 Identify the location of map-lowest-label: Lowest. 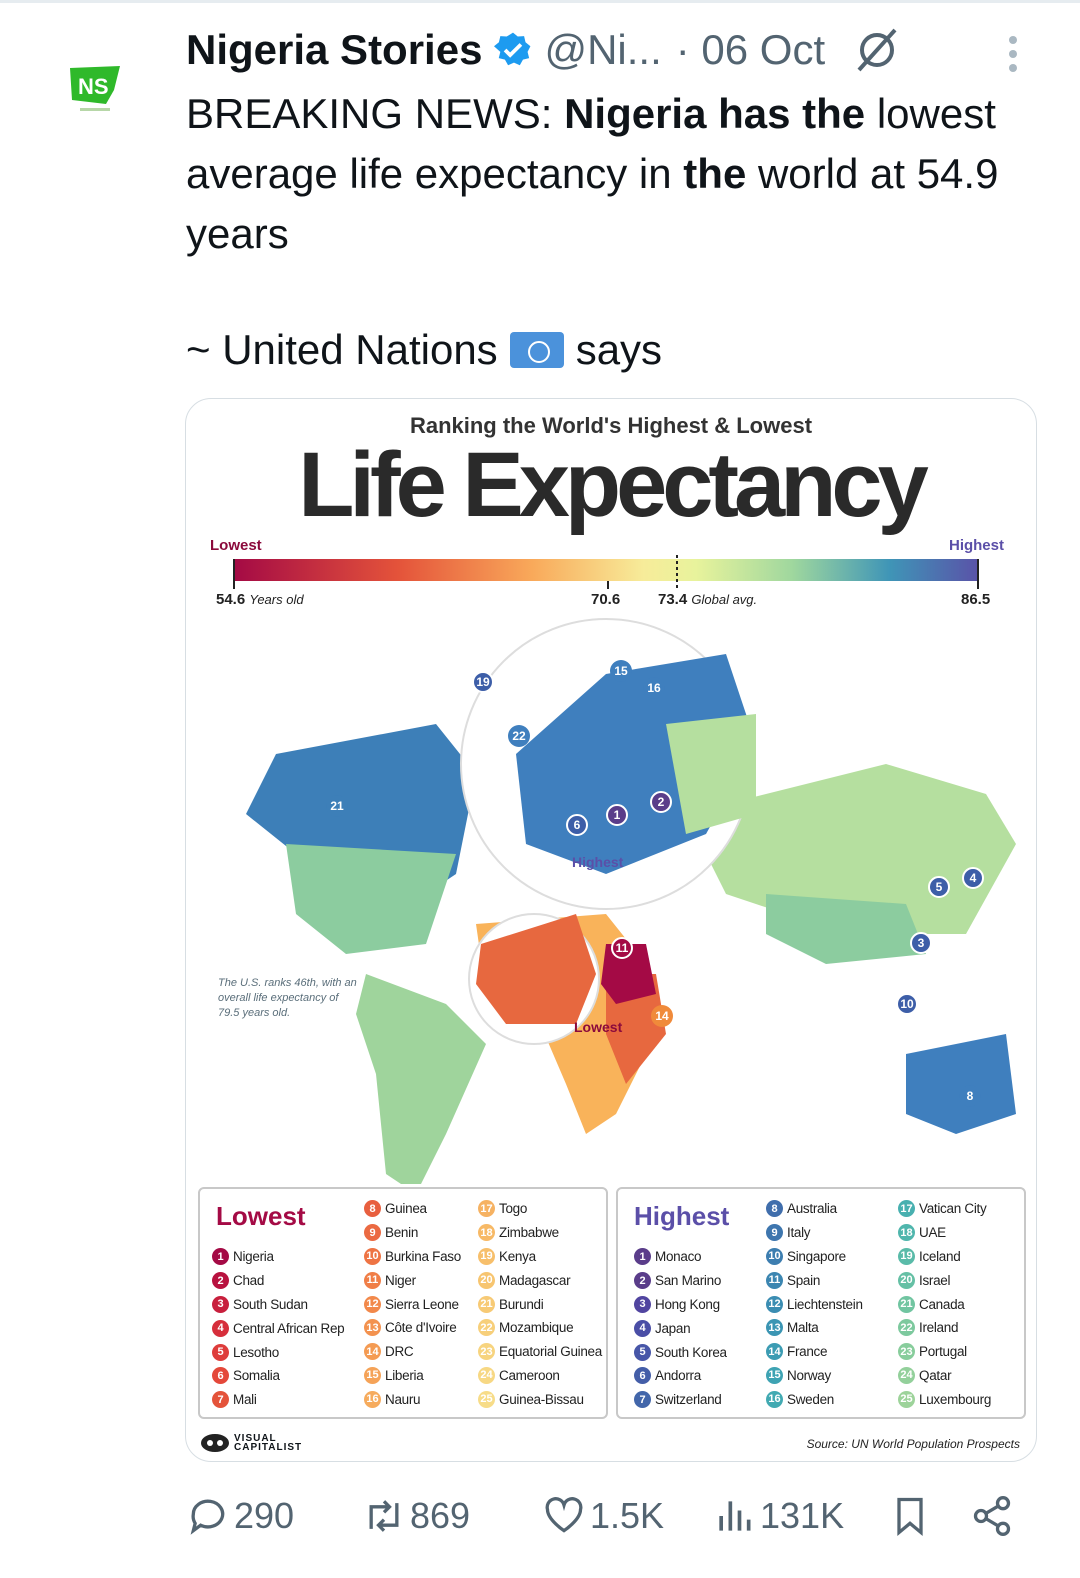
(598, 1027).